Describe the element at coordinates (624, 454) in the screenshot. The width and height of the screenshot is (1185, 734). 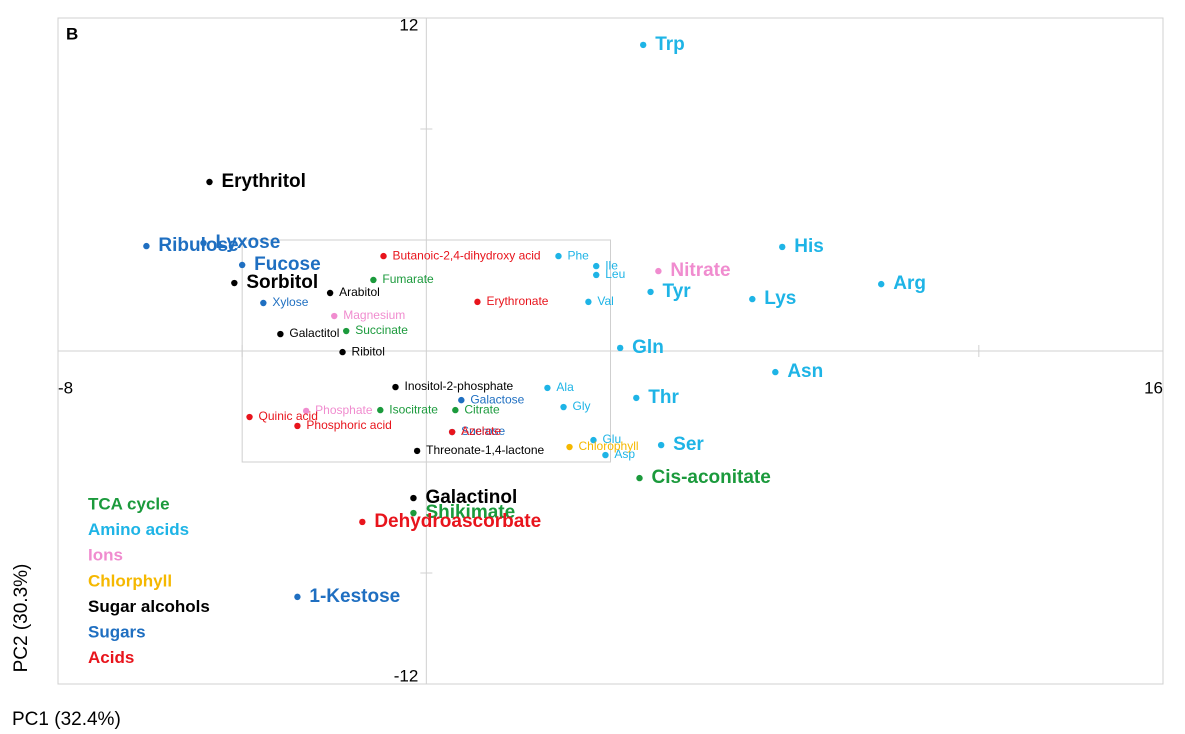
I see `point-label: Asp` at that location.